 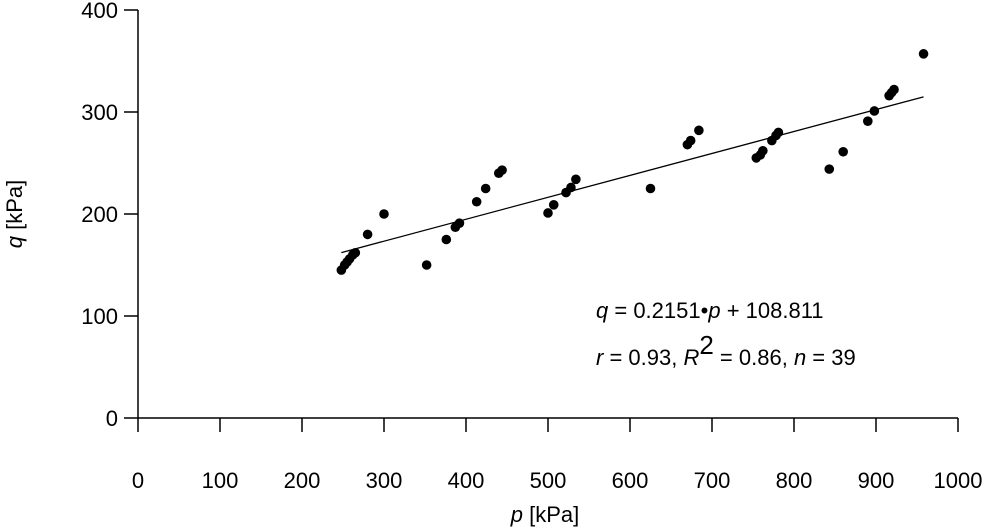 What do you see at coordinates (706, 345) in the screenshot?
I see `stat-R-sup: 2` at bounding box center [706, 345].